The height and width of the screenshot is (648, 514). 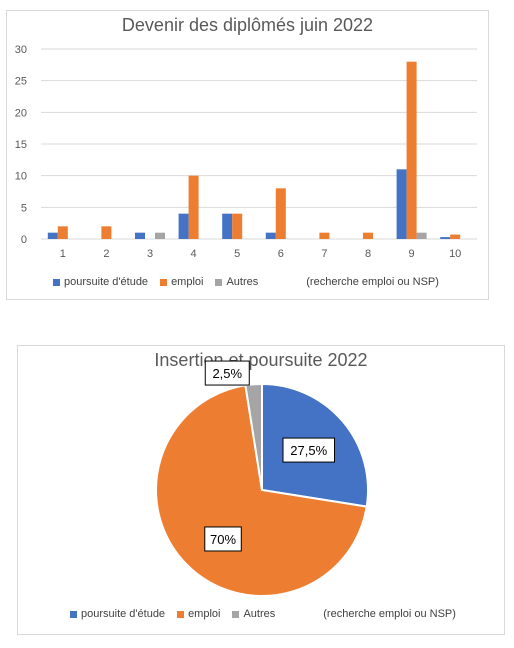 I want to click on pie-data-label-2: 2,5%, so click(x=227, y=373).